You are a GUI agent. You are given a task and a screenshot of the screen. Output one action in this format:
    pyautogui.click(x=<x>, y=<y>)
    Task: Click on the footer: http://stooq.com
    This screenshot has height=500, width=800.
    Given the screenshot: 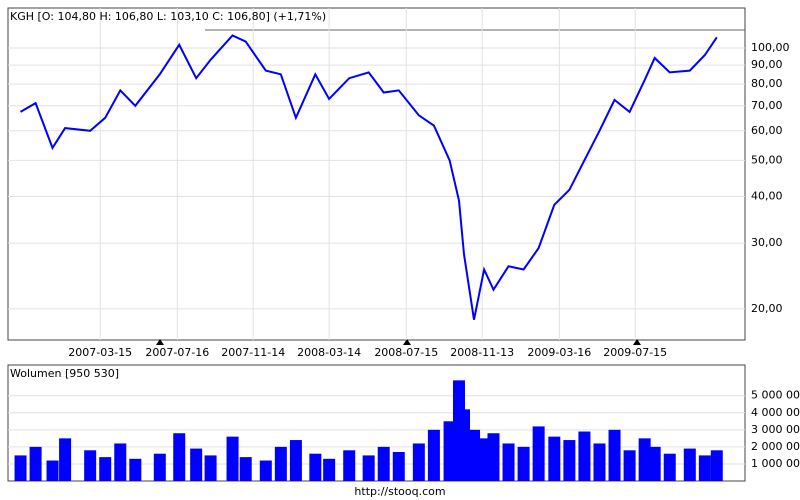 What is the action you would take?
    pyautogui.click(x=399, y=491)
    